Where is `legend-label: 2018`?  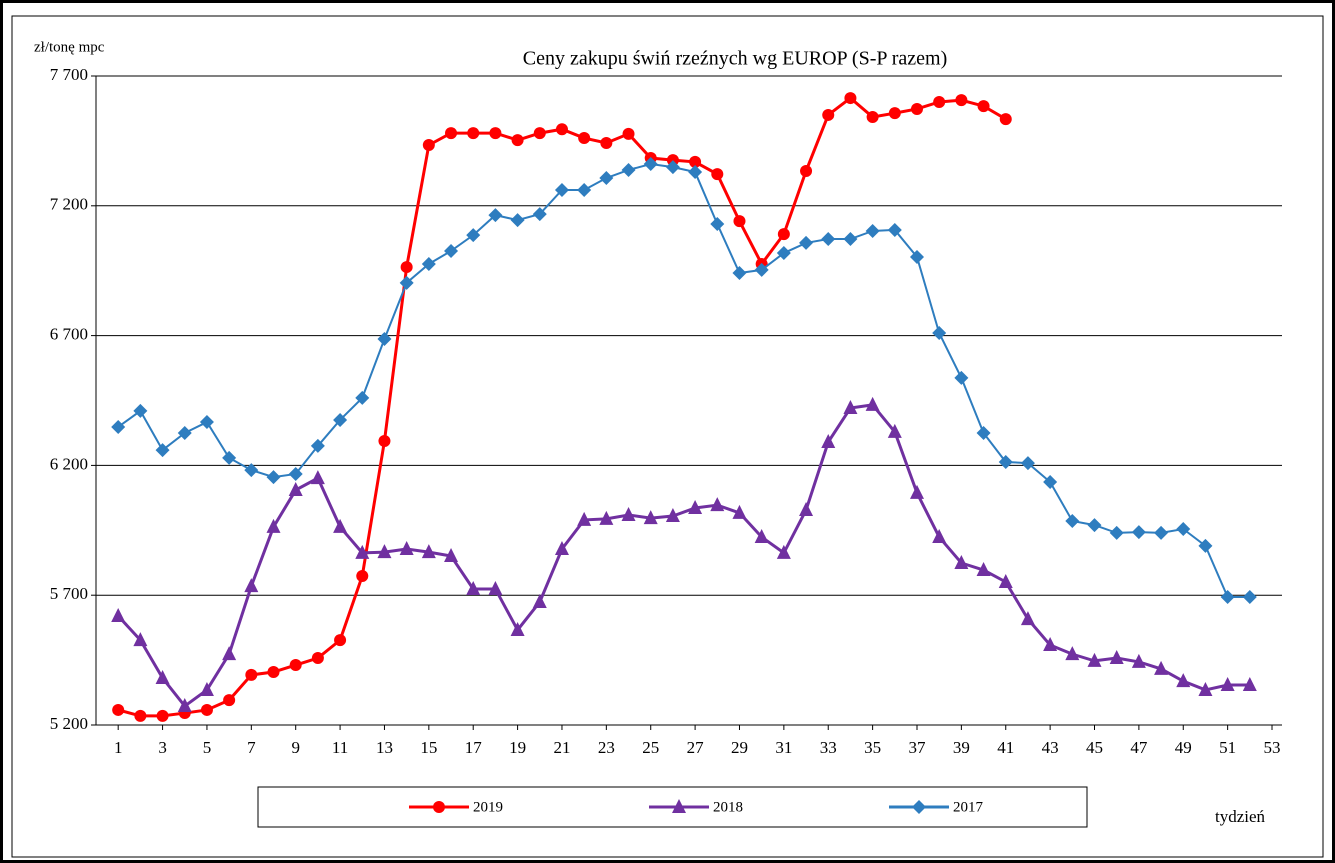 legend-label: 2018 is located at coordinates (728, 807).